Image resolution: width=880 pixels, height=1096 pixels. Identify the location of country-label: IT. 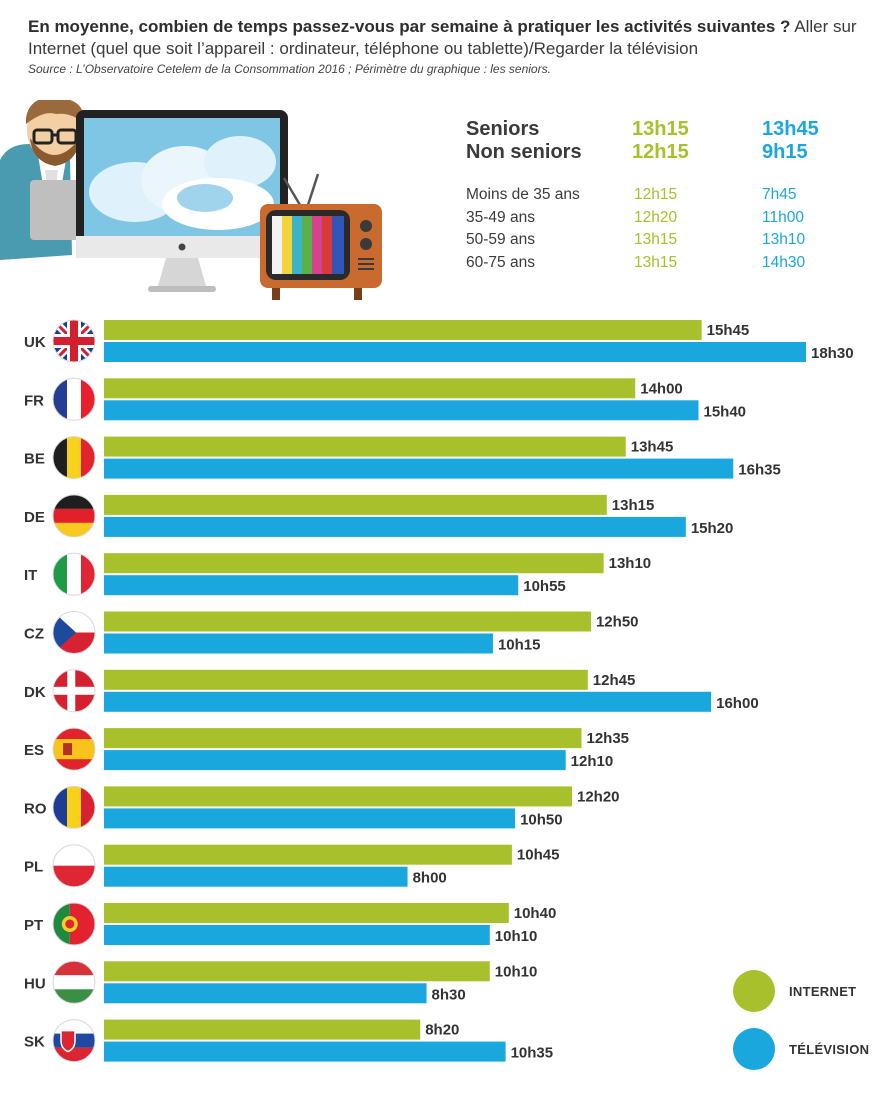
(30, 575).